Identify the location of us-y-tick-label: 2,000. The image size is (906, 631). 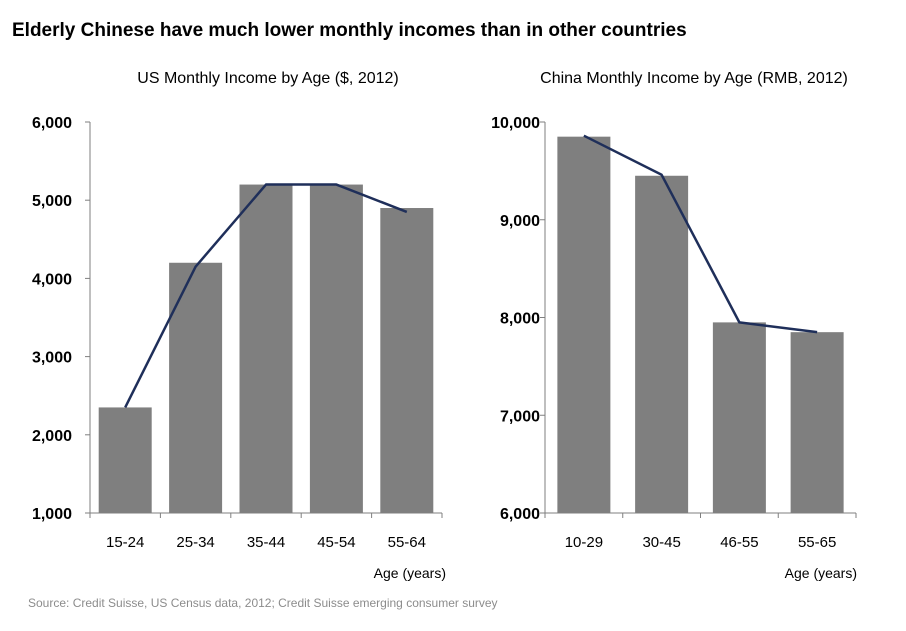
(52, 436).